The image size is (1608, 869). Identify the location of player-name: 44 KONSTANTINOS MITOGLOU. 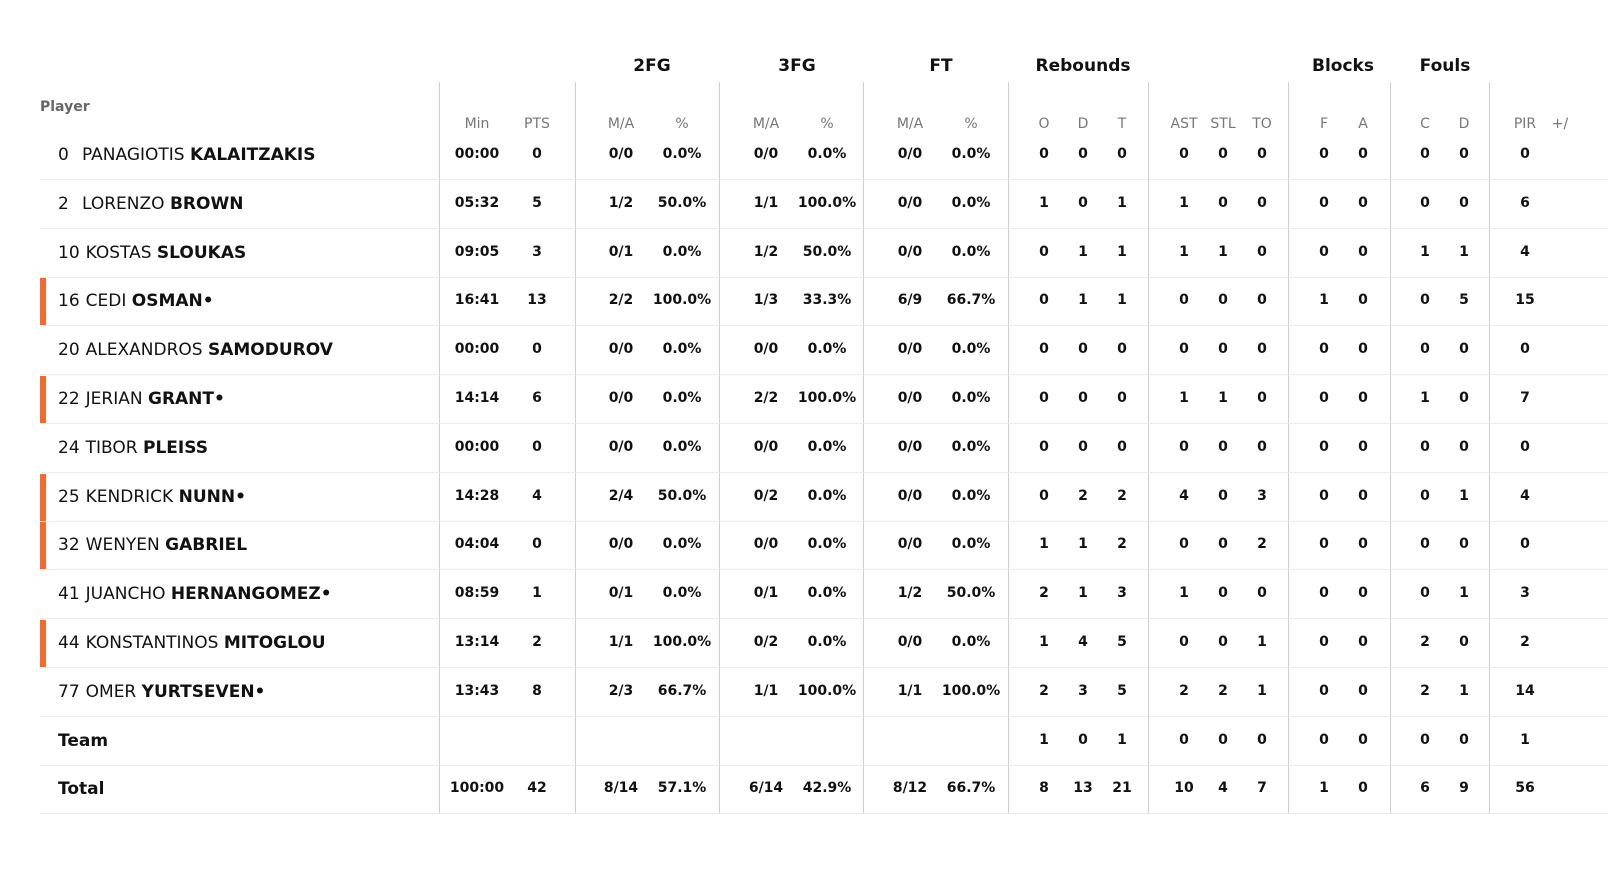
(192, 643).